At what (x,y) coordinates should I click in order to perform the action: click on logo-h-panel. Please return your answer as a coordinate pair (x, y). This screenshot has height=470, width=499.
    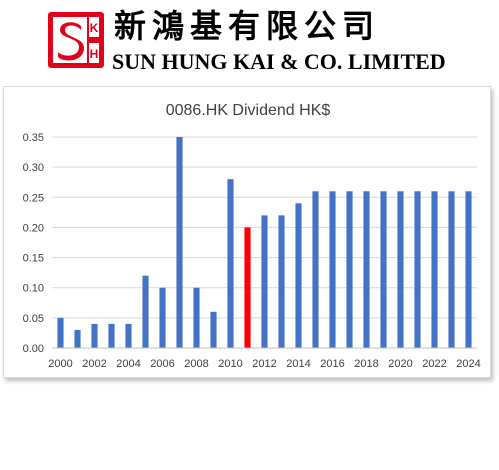
    Looking at the image, I should click on (94, 53).